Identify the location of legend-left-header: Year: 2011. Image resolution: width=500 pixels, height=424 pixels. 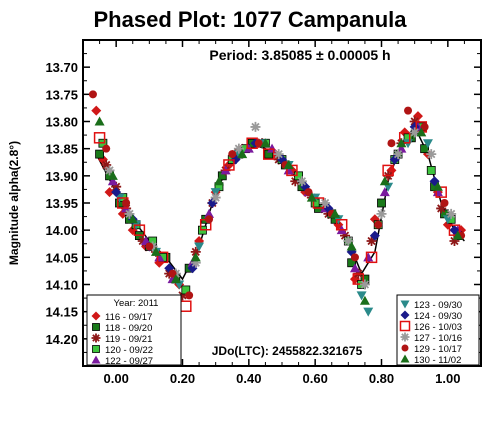
(136, 303).